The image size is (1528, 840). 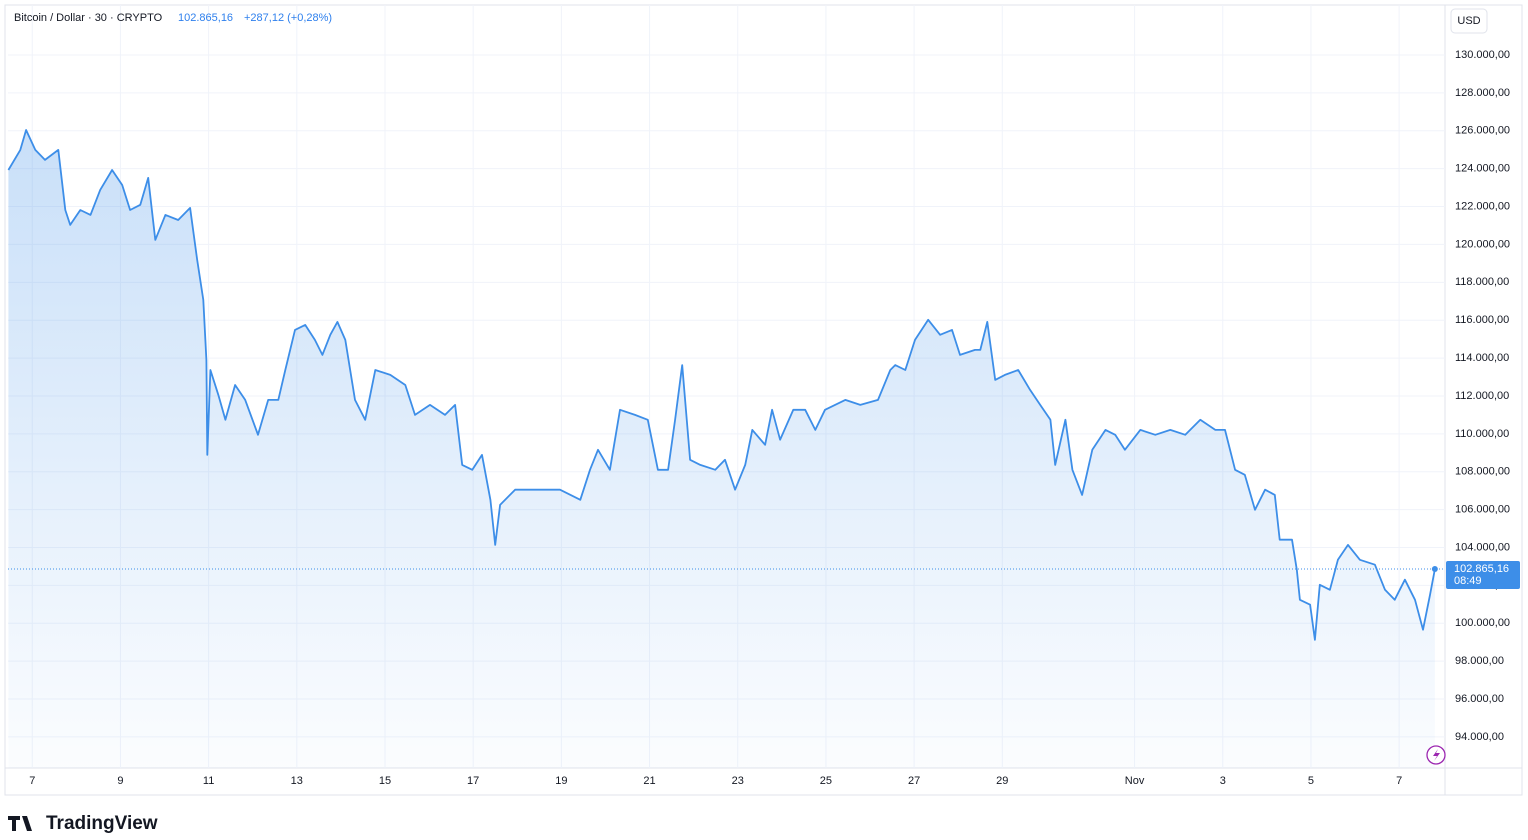 I want to click on x-tick-label: 17, so click(x=473, y=781).